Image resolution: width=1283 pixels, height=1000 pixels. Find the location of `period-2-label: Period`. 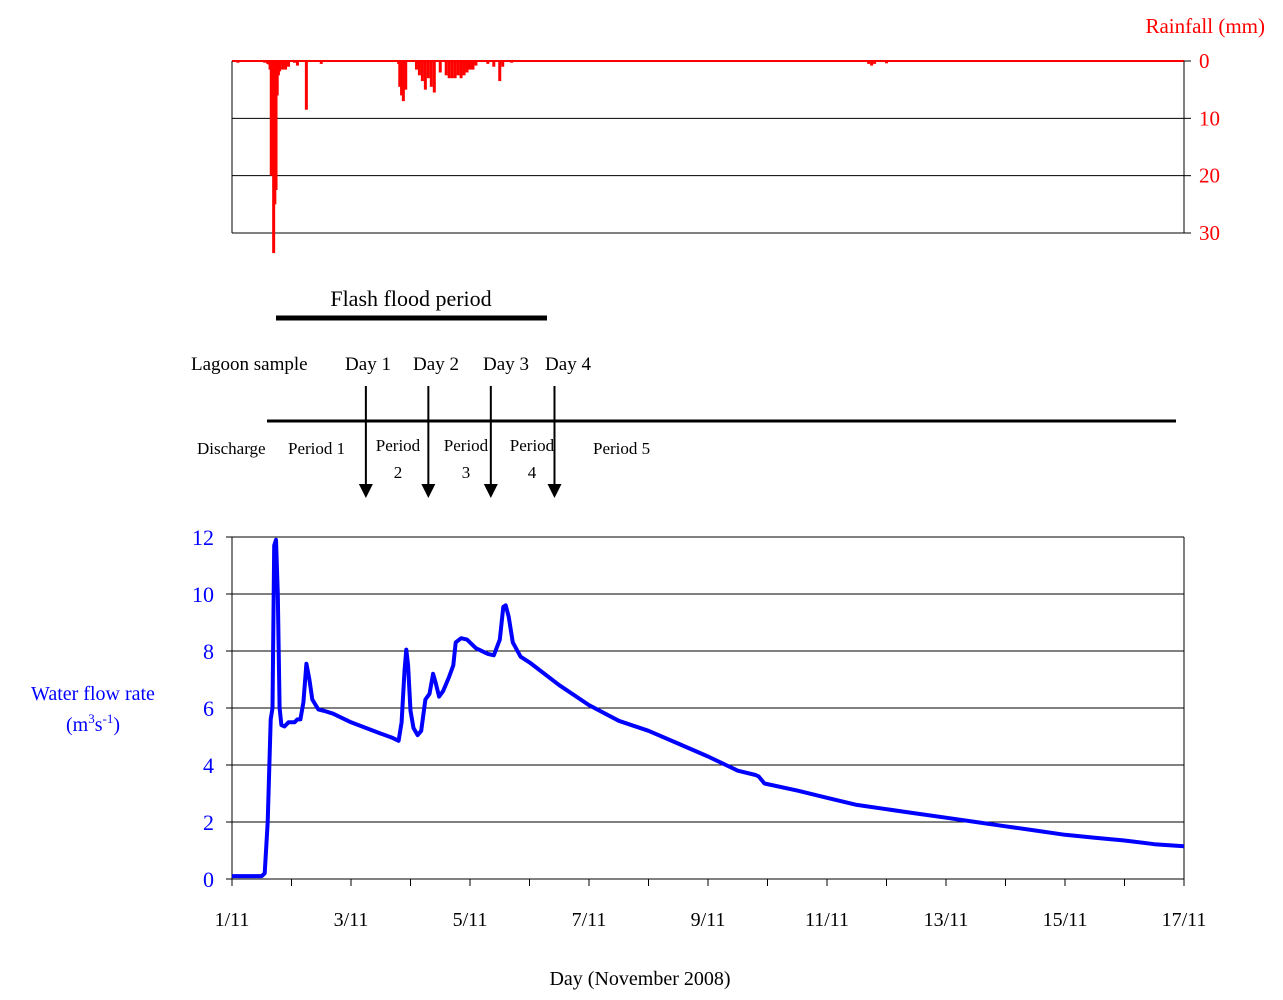

period-2-label: Period is located at coordinates (398, 445).